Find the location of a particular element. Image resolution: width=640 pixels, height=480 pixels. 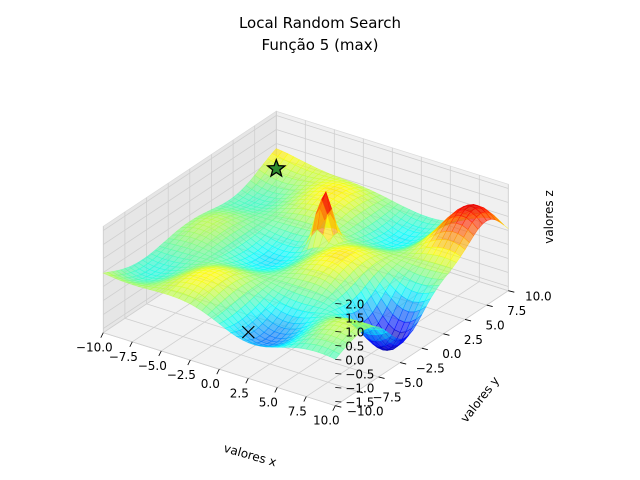

z-tick-label: −1.5 is located at coordinates (359, 403).